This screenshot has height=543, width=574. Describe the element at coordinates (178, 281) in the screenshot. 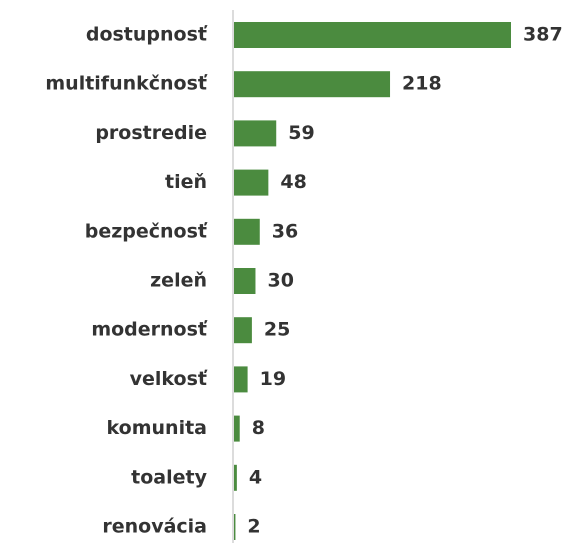

I see `category-label: zeleň` at that location.